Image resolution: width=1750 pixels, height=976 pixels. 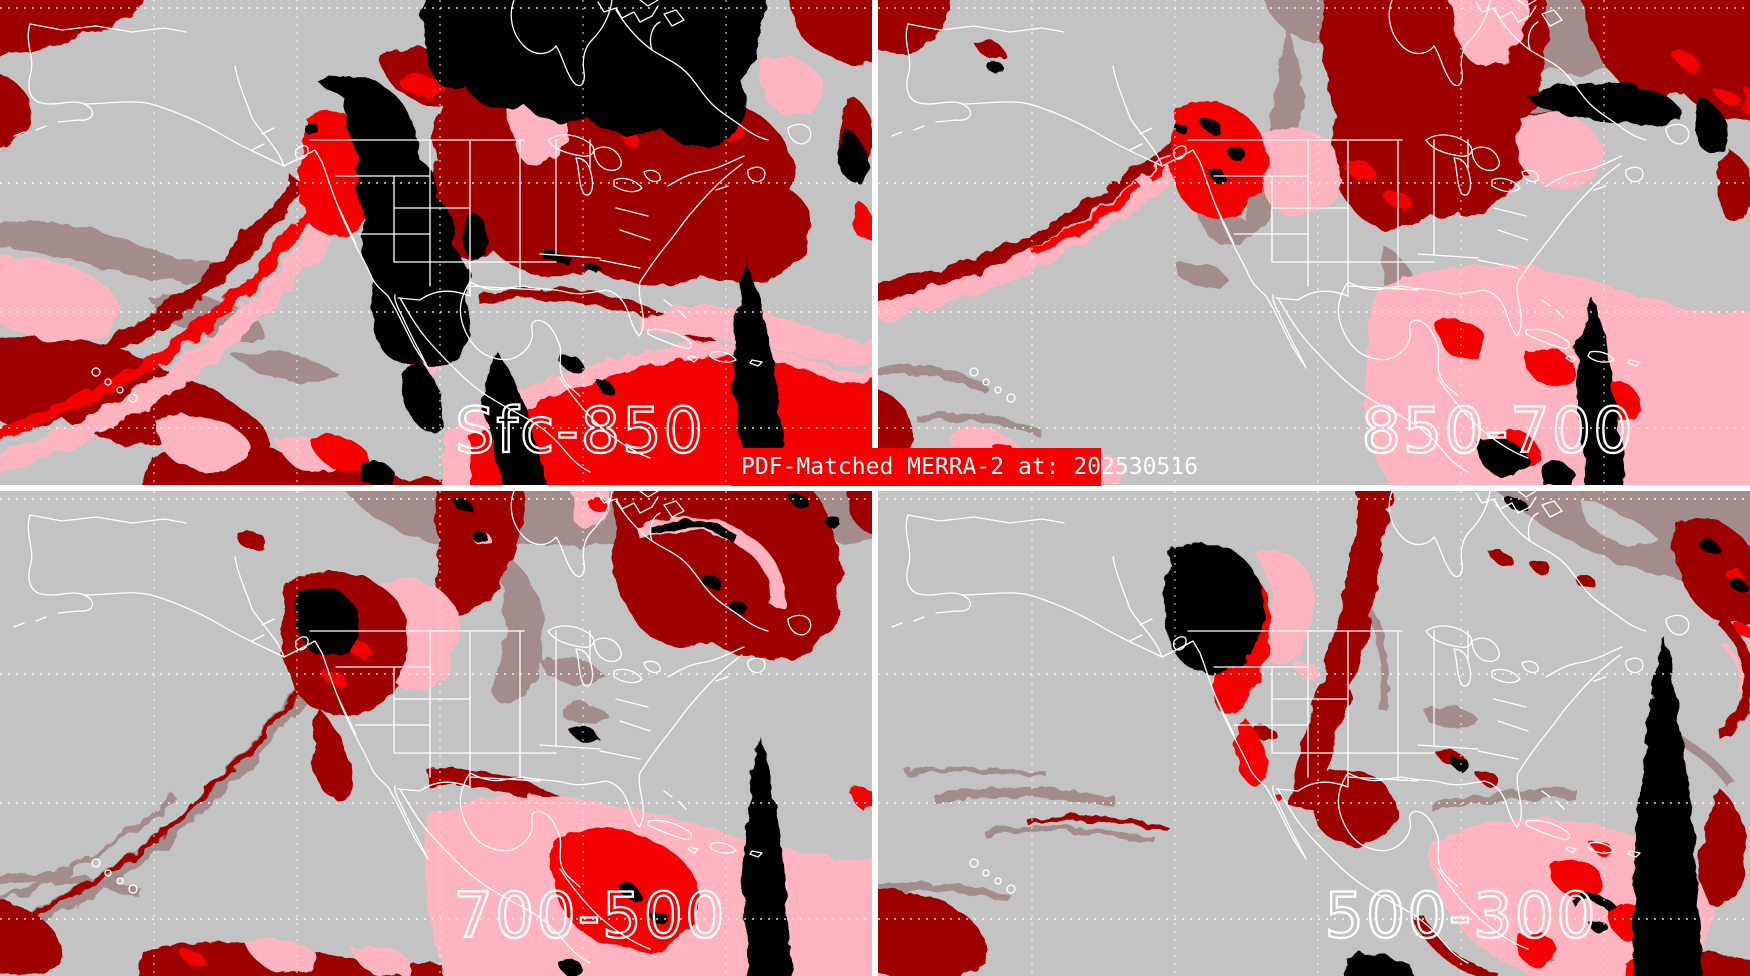 I want to click on panel-label-sfc-850: Sfc-850, so click(x=580, y=430).